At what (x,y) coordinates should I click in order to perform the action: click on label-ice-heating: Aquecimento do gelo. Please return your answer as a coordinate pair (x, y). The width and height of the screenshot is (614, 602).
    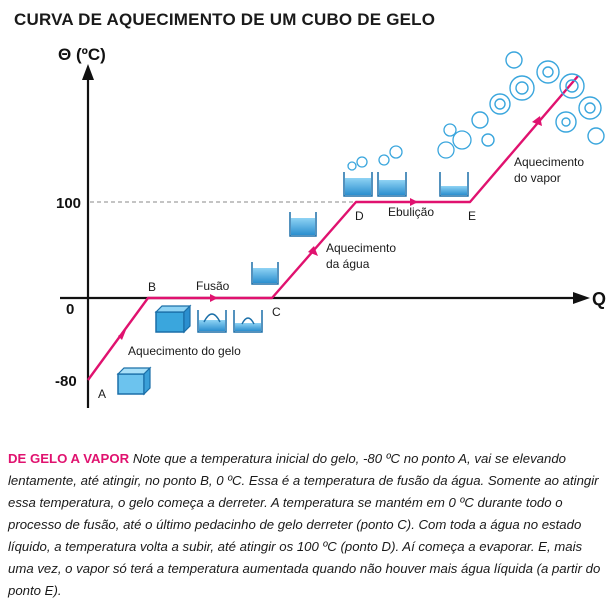
    Looking at the image, I should click on (184, 351).